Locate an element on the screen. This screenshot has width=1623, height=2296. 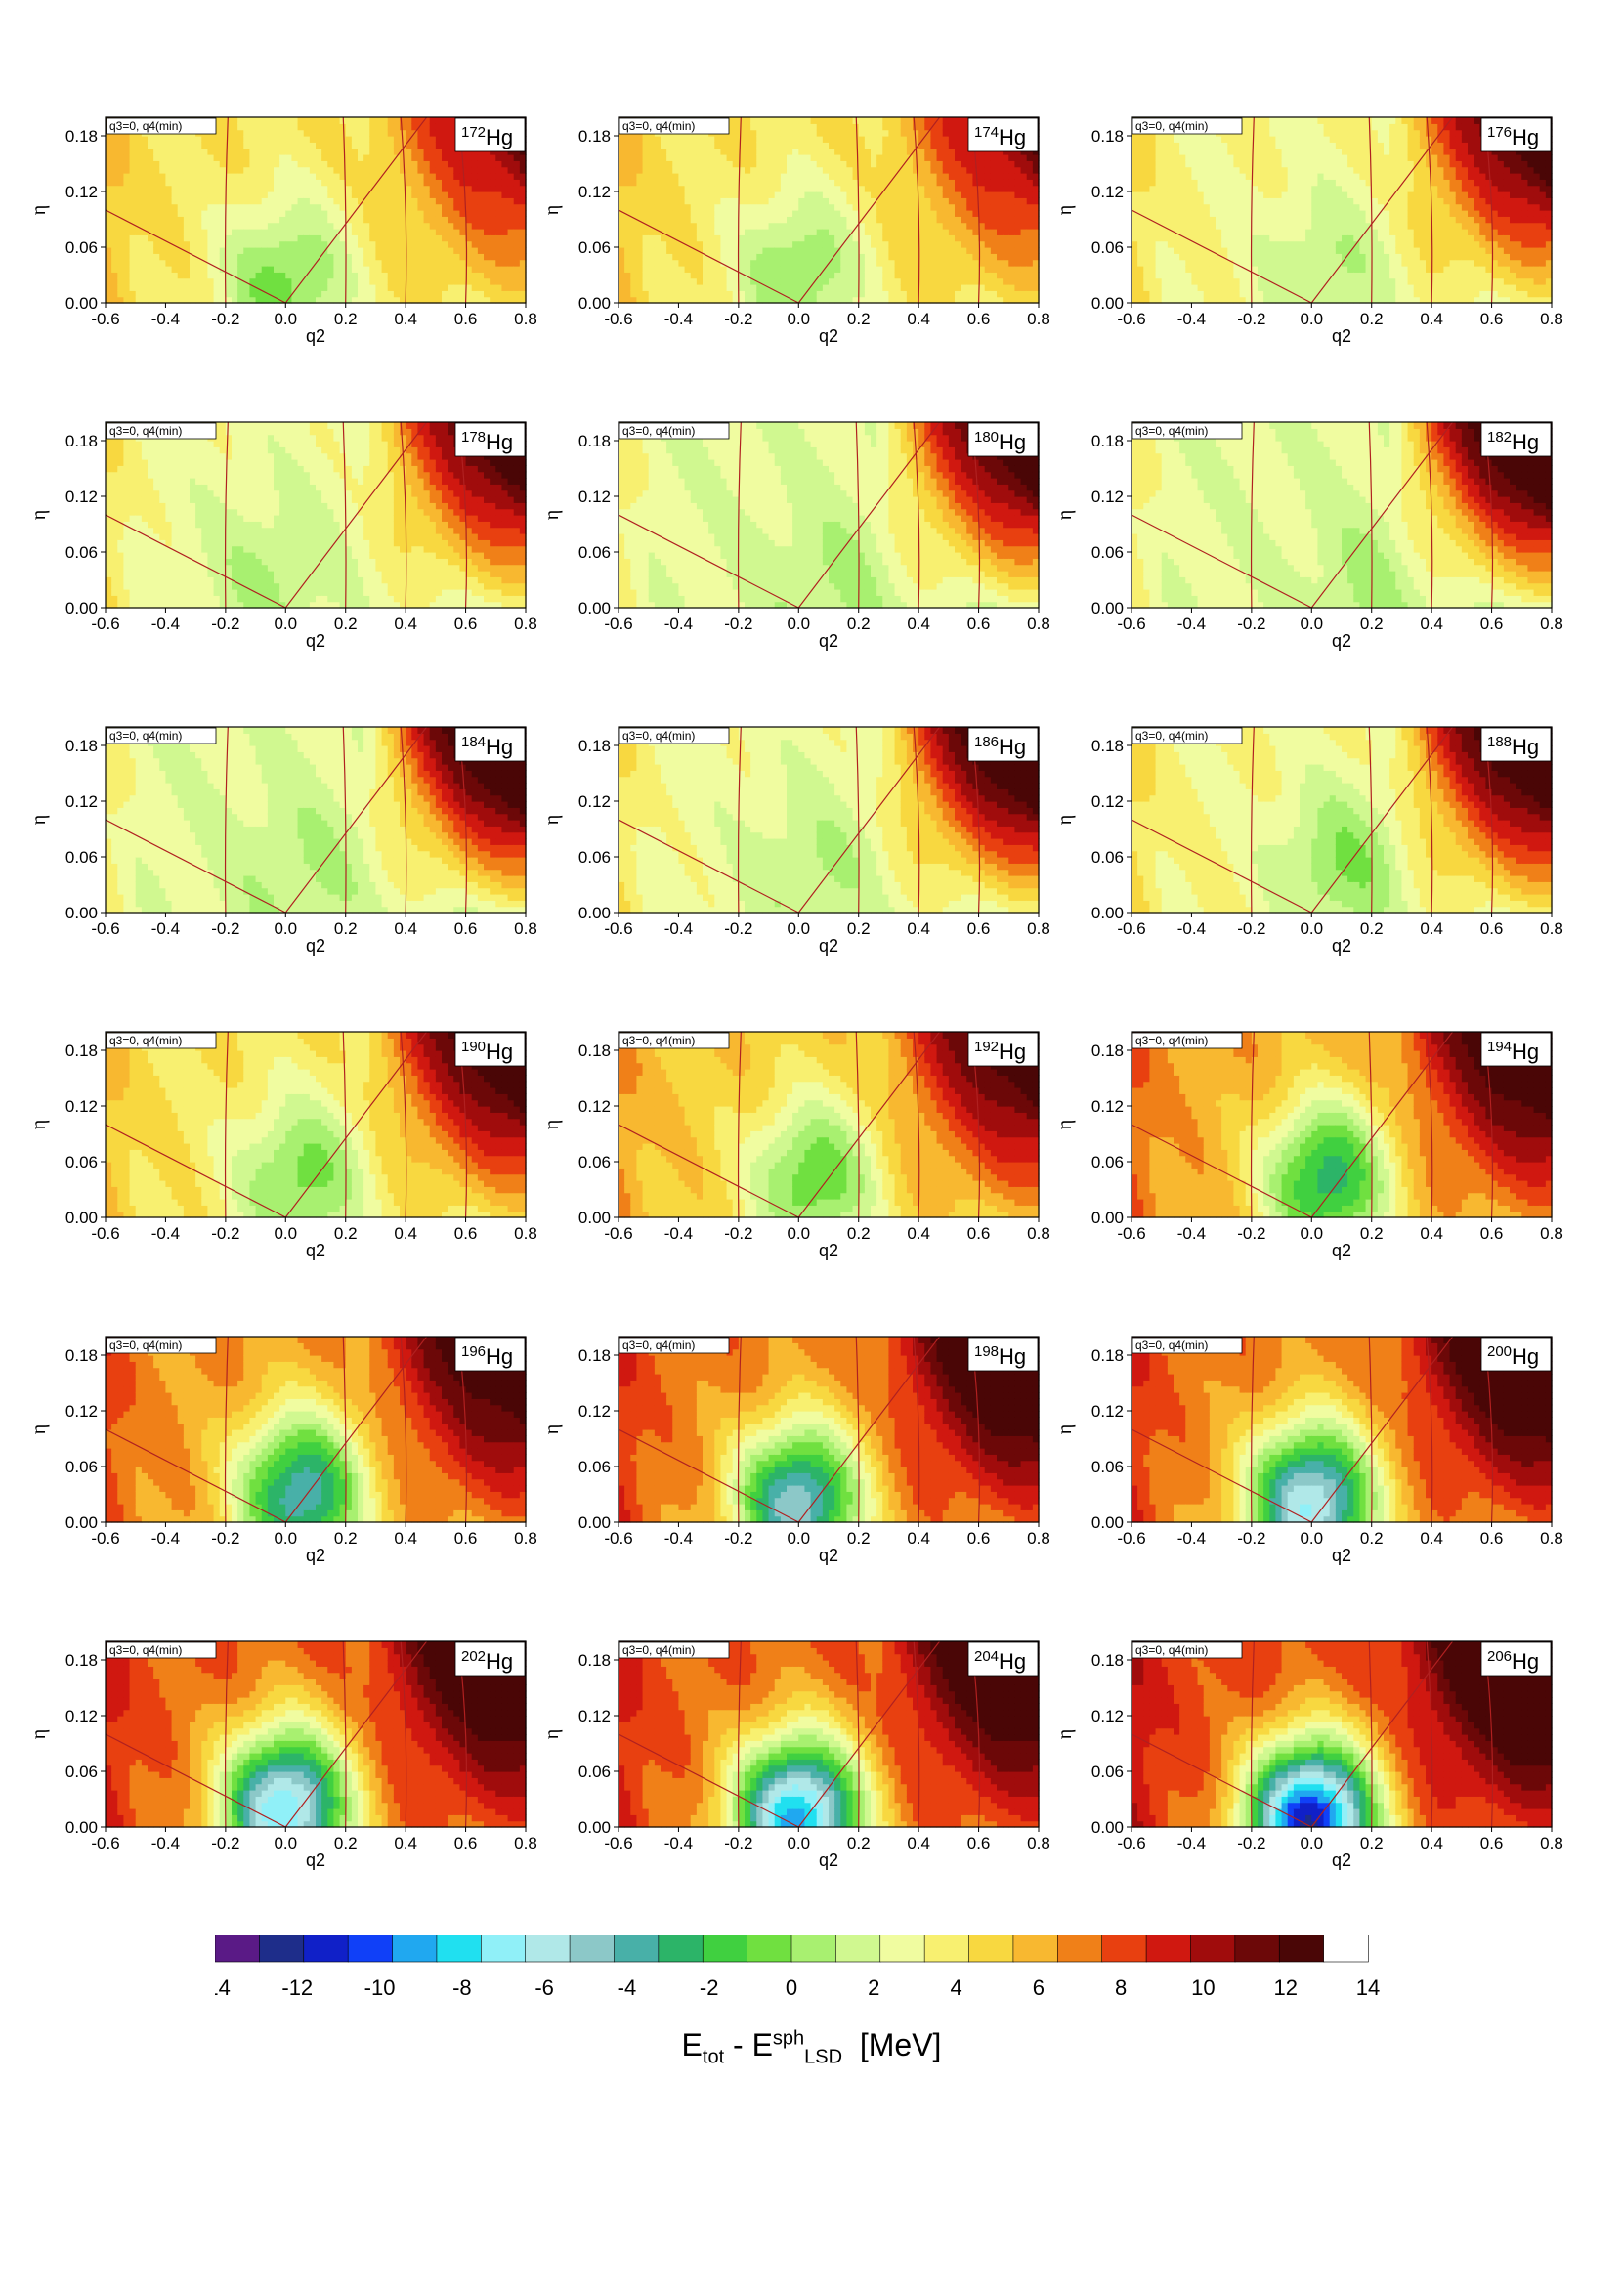
x-tick-label: -0.4 is located at coordinates (165, 319).